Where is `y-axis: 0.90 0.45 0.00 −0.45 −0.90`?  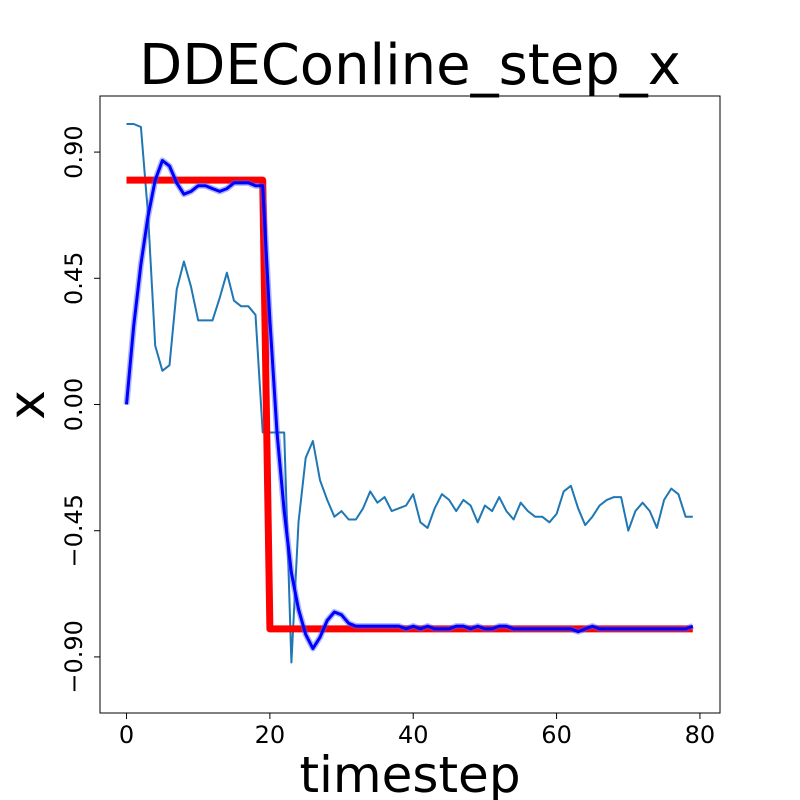
y-axis: 0.90 0.45 0.00 −0.45 −0.90 is located at coordinates (80, 409).